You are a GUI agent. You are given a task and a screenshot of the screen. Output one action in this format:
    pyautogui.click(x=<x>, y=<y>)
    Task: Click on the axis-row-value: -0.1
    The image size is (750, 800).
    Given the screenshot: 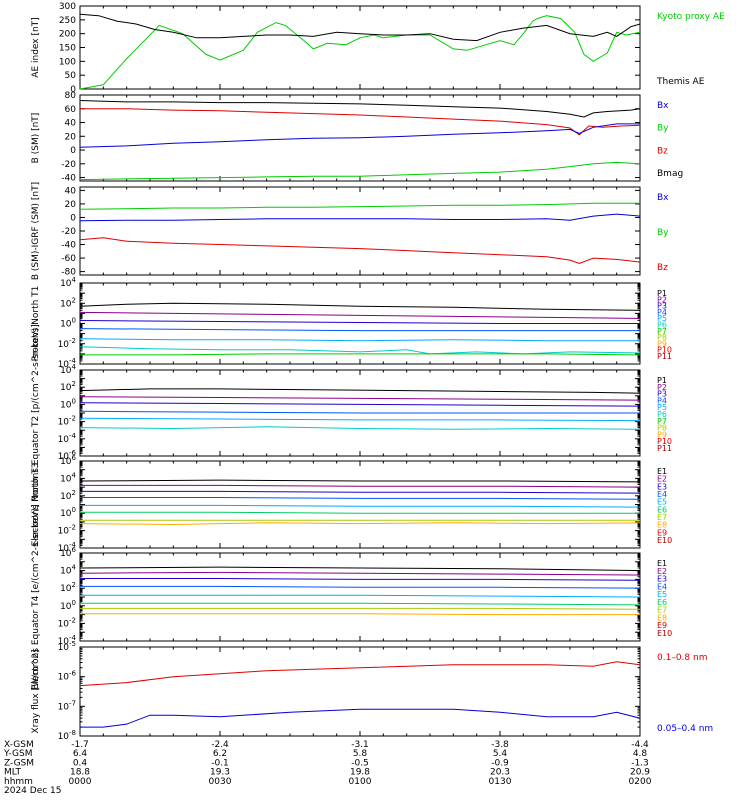 What is the action you would take?
    pyautogui.click(x=220, y=763)
    